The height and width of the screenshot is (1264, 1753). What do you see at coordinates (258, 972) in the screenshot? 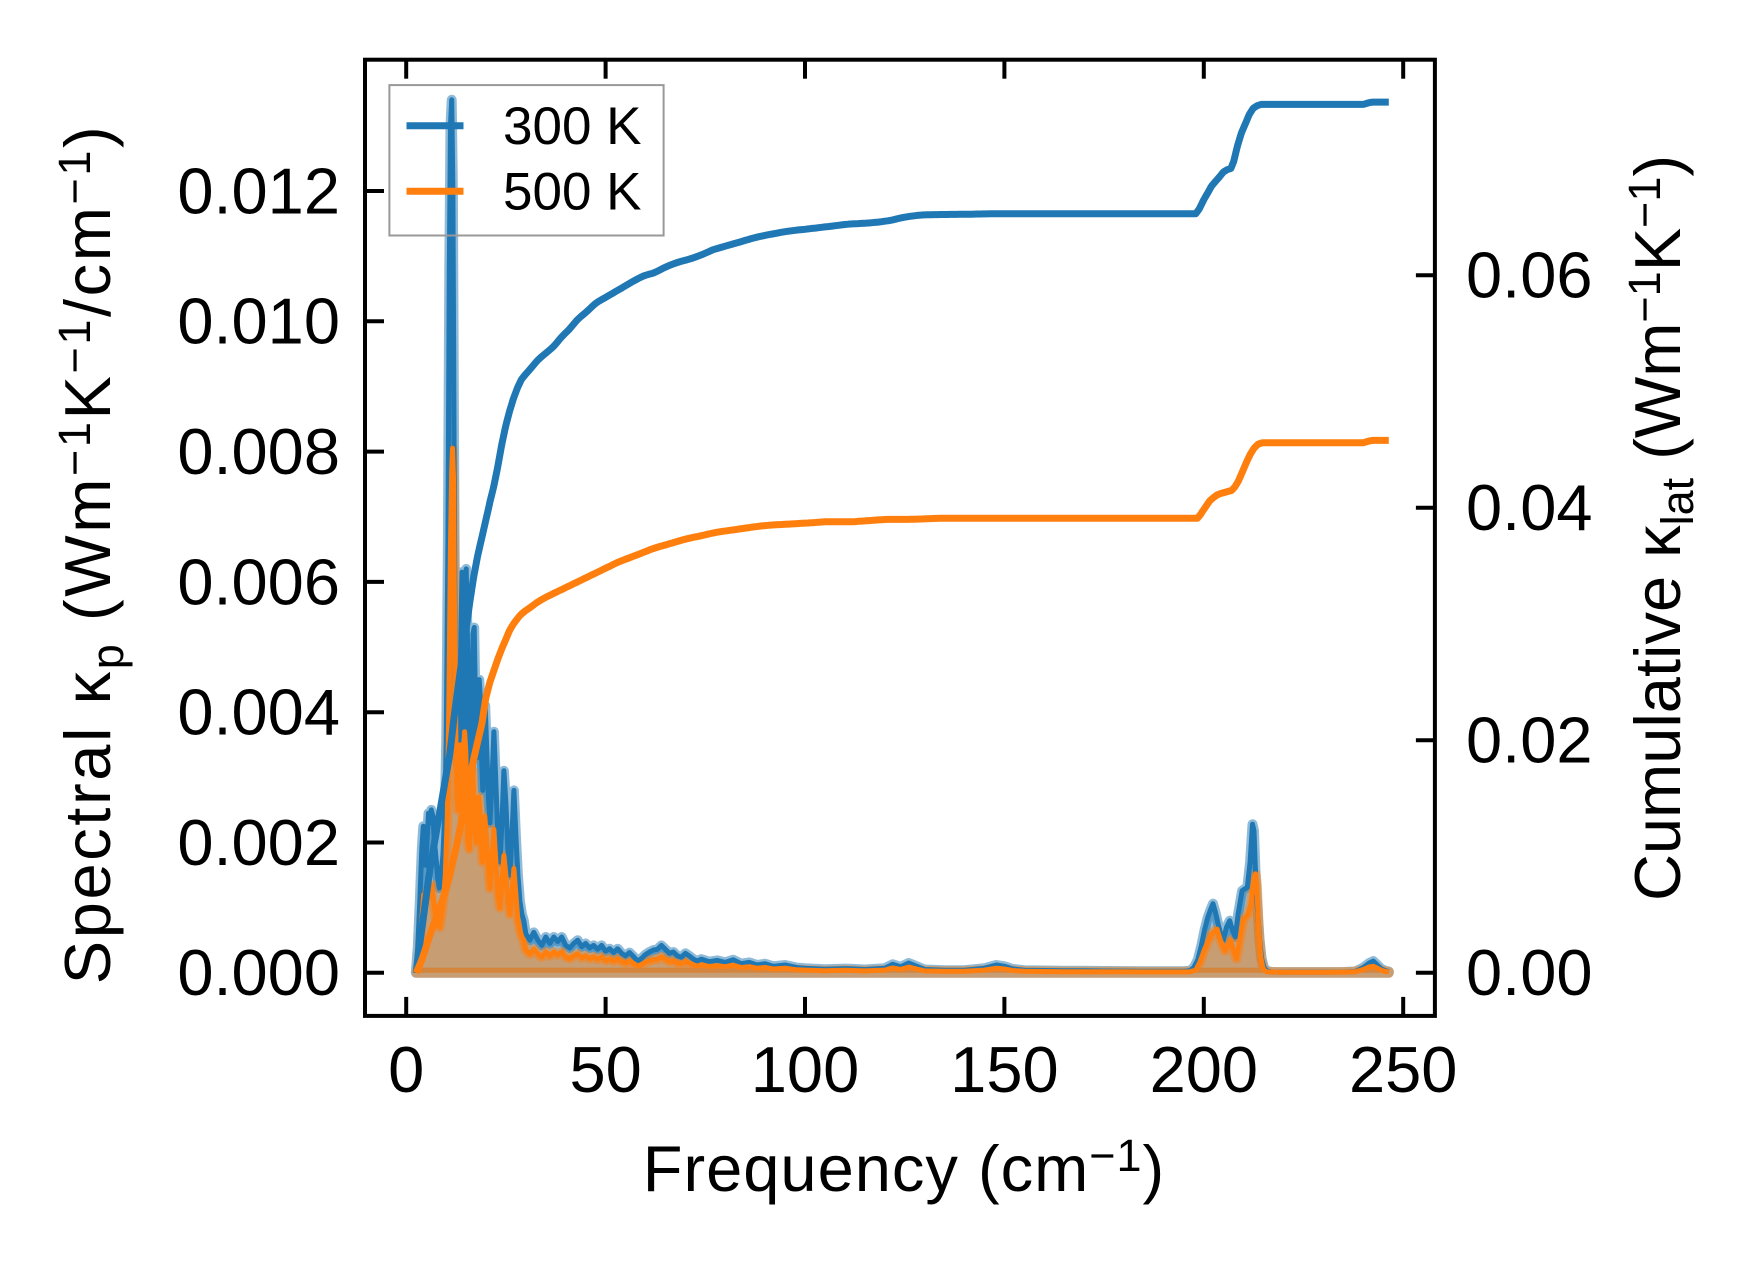
I see `svg-text: 0.000` at bounding box center [258, 972].